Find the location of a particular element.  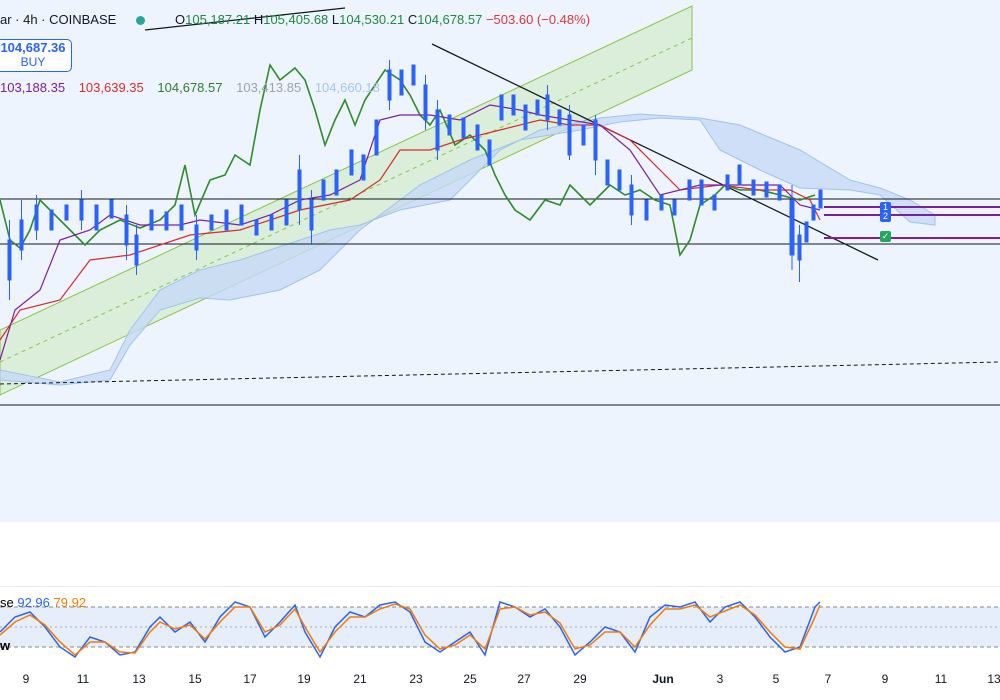

lead-a-value: 103,413.85 is located at coordinates (269, 87).